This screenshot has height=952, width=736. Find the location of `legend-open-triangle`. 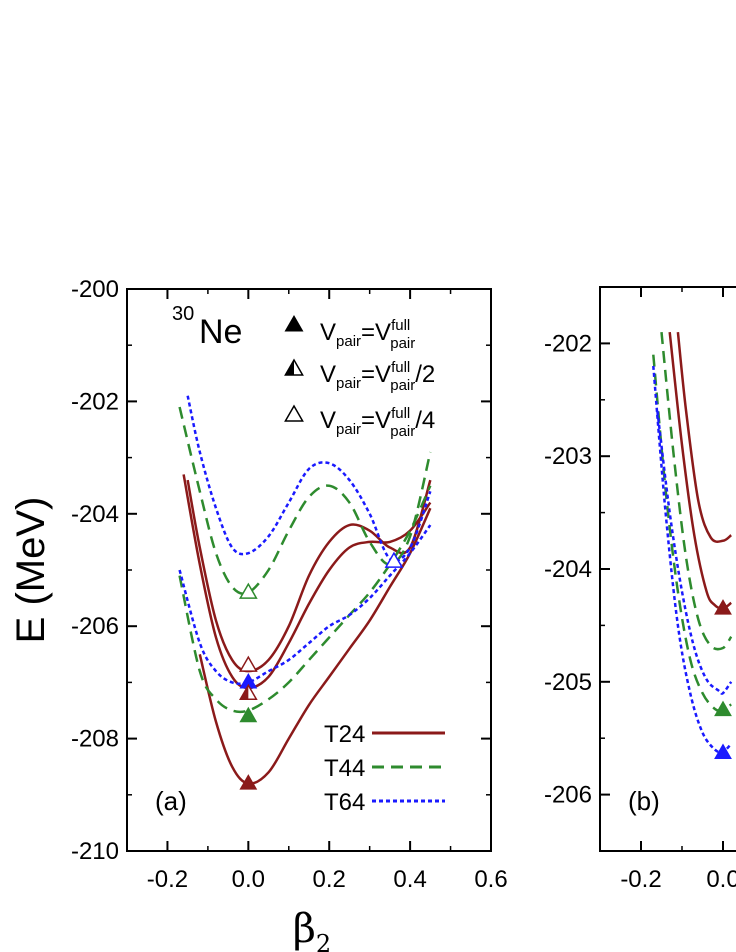

legend-open-triangle is located at coordinates (294, 413).